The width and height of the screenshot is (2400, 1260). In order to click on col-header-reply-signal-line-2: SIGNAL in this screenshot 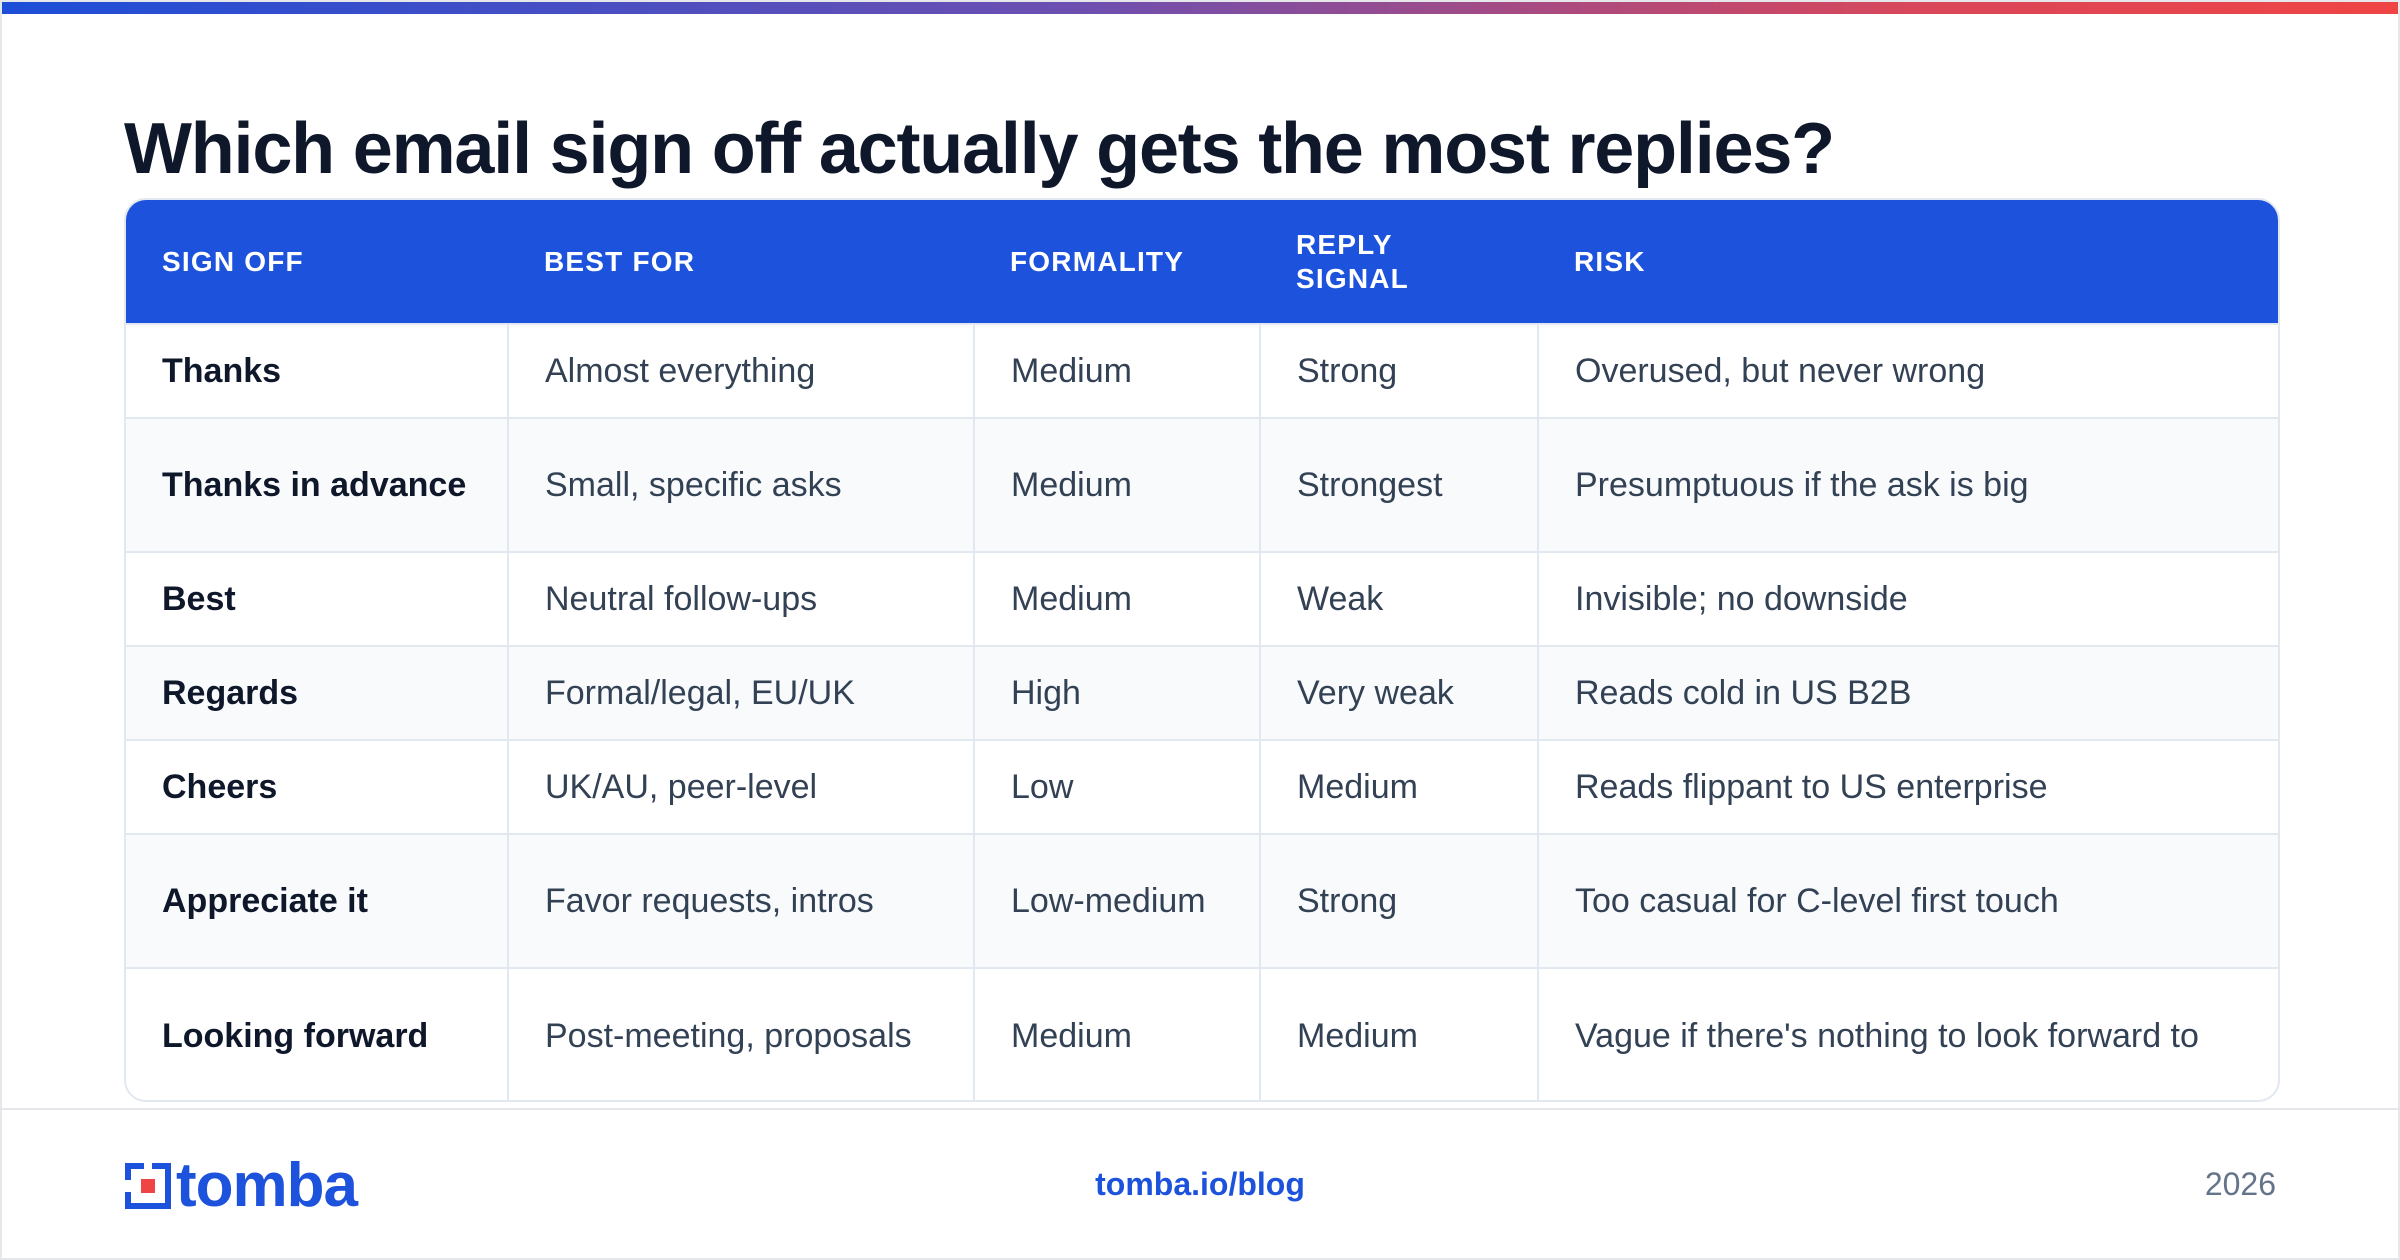, I will do `click(1352, 278)`.